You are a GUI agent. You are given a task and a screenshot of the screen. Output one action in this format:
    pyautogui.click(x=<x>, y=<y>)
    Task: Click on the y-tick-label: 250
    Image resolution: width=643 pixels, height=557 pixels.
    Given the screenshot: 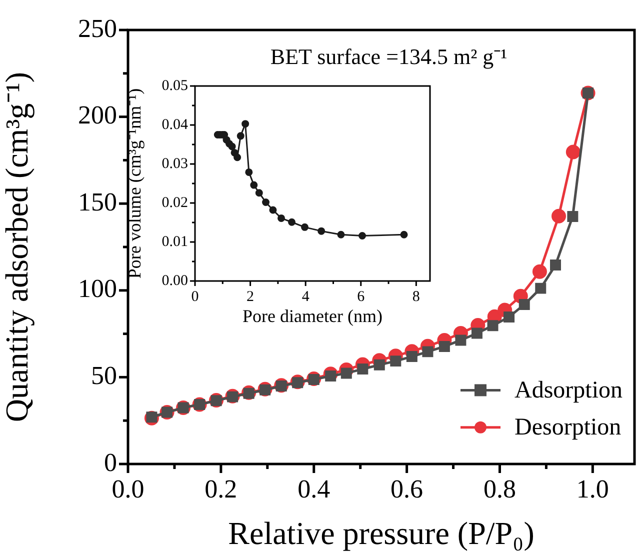 What is the action you would take?
    pyautogui.click(x=97, y=28)
    